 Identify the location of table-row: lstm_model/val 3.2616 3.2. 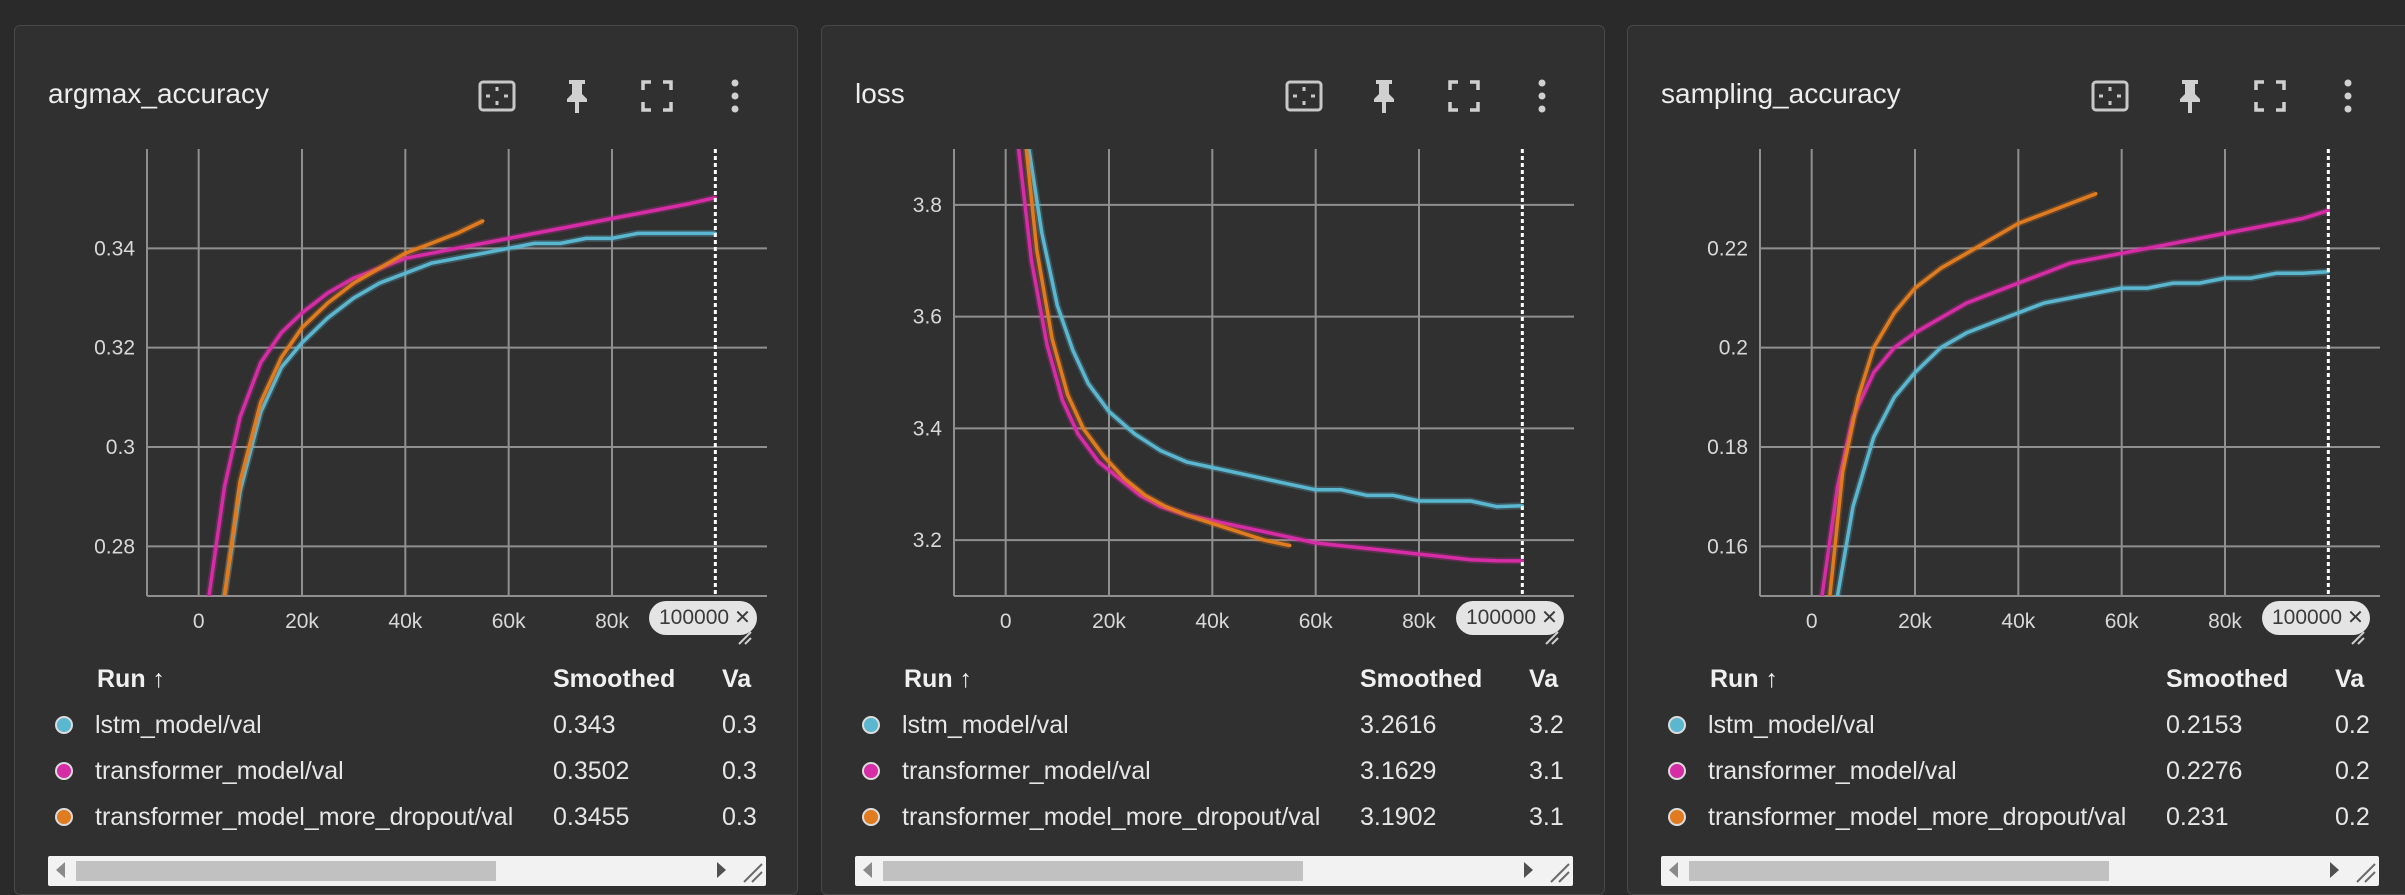
(1213, 726).